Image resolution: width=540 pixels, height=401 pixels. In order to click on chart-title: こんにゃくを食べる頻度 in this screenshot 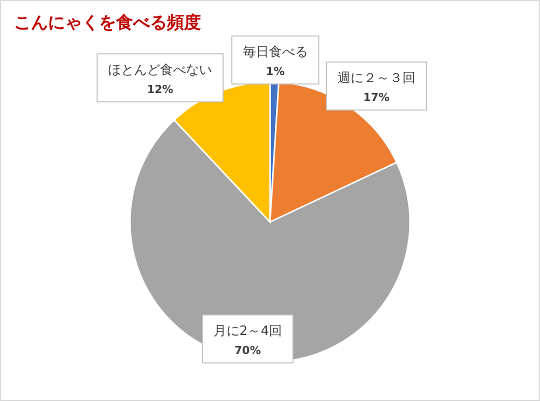, I will do `click(107, 23)`.